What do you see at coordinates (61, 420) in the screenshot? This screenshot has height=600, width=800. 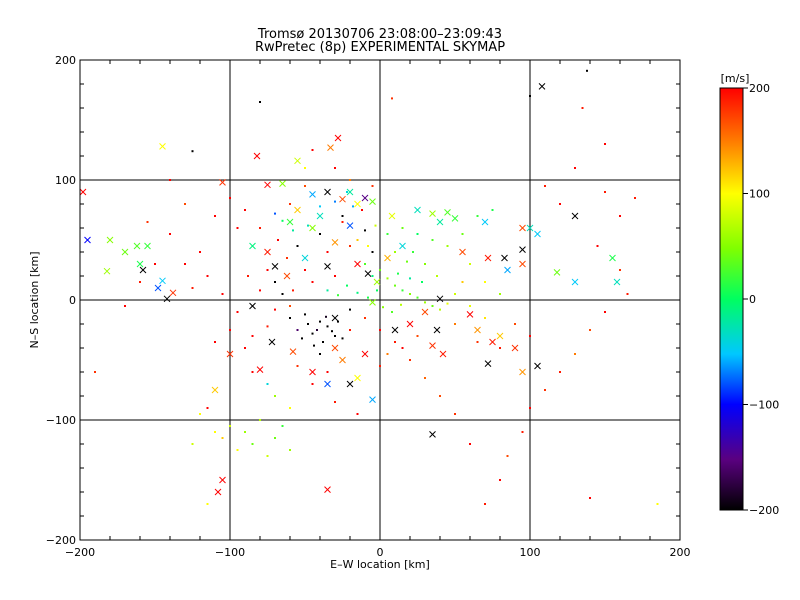 I see `y-tick-label: −100` at bounding box center [61, 420].